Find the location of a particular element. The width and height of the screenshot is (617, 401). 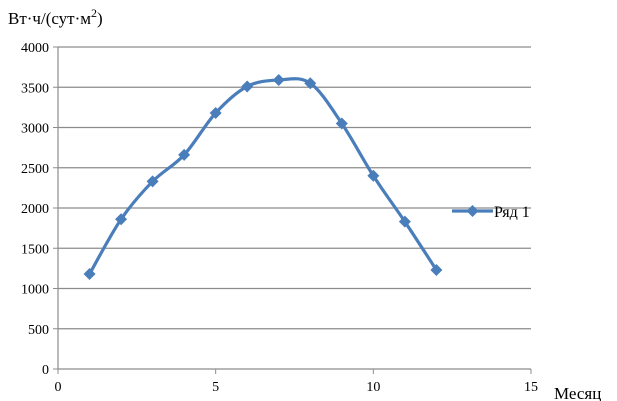

x-tick-label-15: 15 is located at coordinates (531, 387).